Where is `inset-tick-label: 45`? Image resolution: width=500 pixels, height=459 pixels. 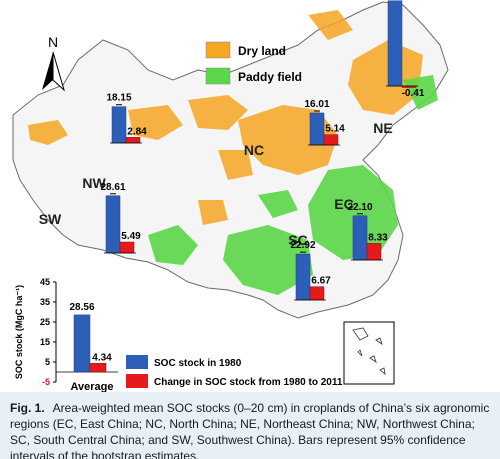 inset-tick-label: 45 is located at coordinates (45, 282).